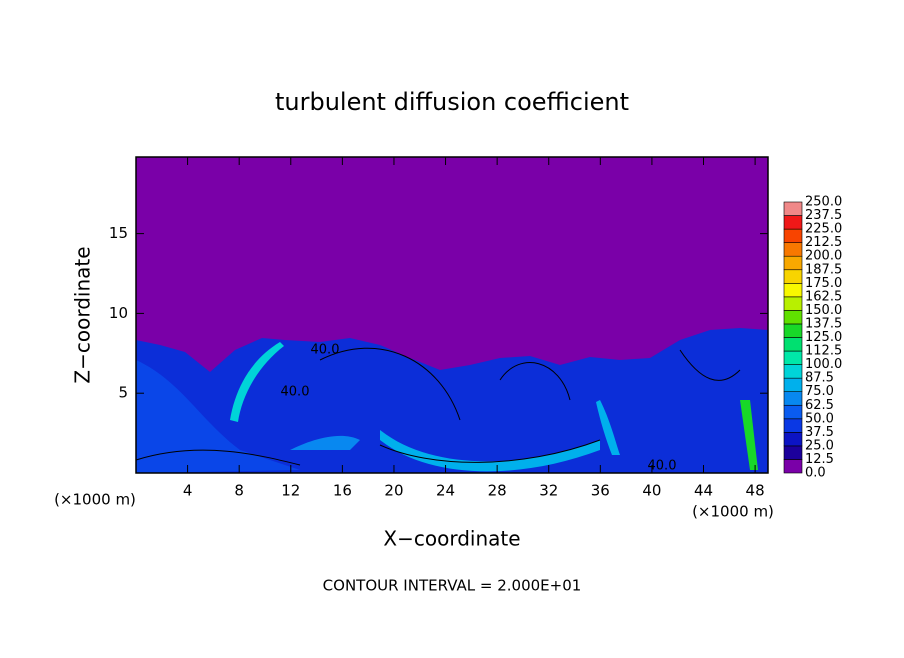 The width and height of the screenshot is (904, 658). I want to click on colorbar-label: 225.0, so click(823, 229).